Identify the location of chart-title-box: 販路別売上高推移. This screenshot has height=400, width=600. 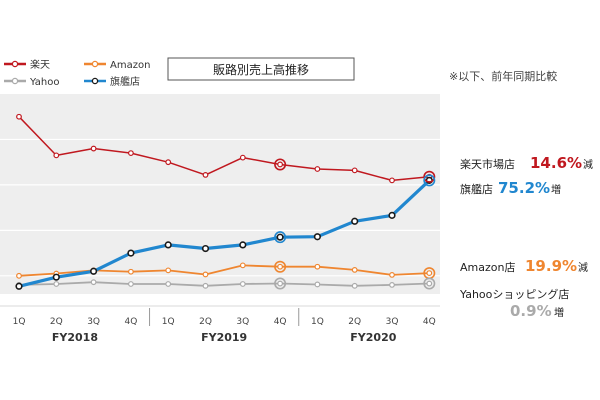
(261, 69).